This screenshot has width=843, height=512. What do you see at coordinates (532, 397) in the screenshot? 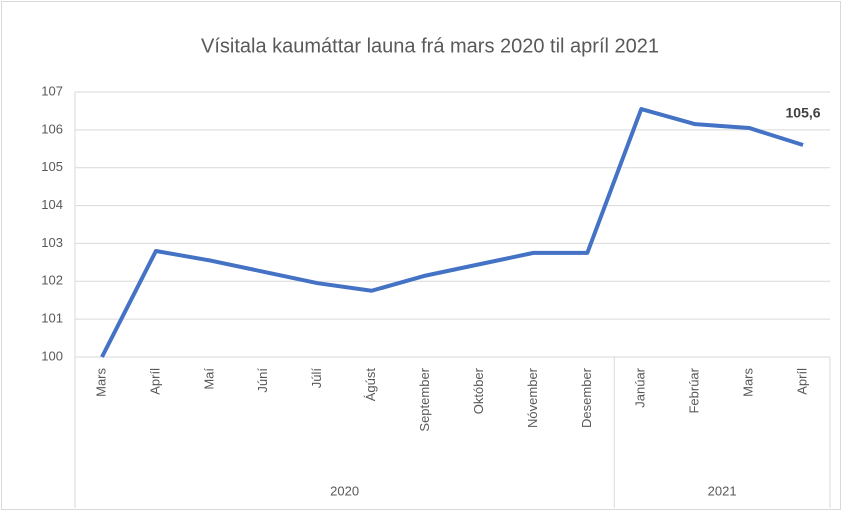
I see `x-tick-label: Nóvember` at bounding box center [532, 397].